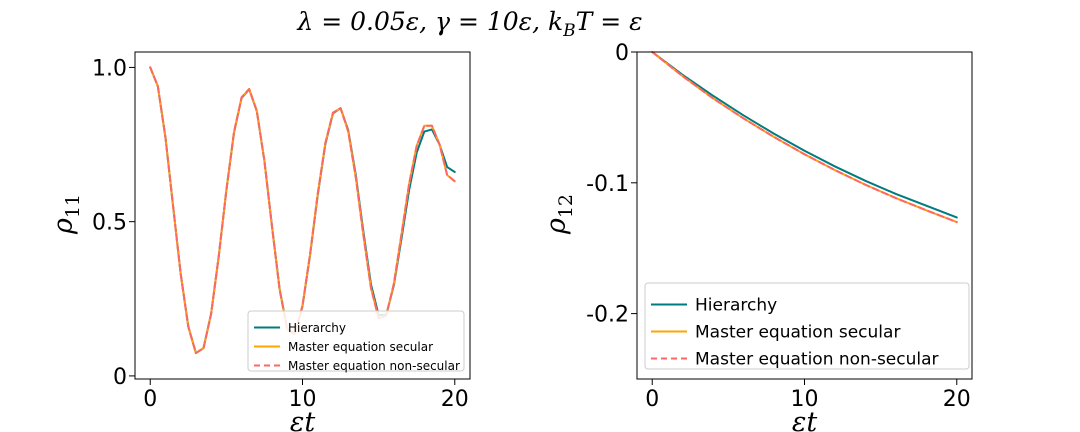 This screenshot has width=1080, height=432. What do you see at coordinates (109, 68) in the screenshot?
I see `y-tick-label: 1.0` at bounding box center [109, 68].